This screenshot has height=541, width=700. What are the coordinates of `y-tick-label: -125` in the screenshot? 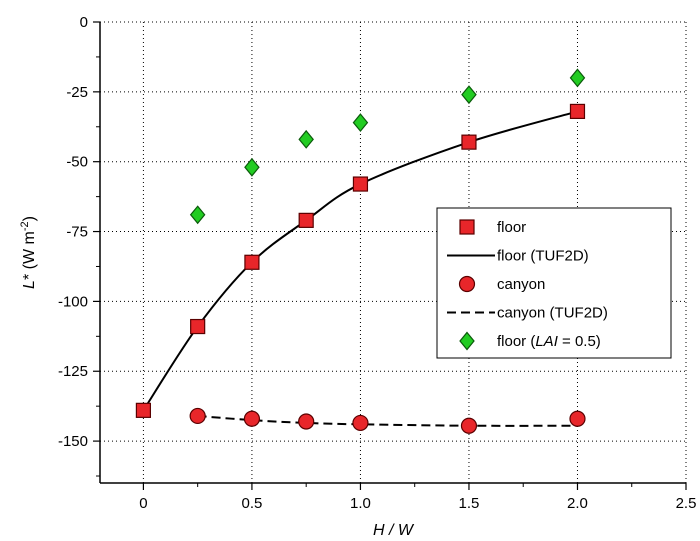 It's located at (73, 371).